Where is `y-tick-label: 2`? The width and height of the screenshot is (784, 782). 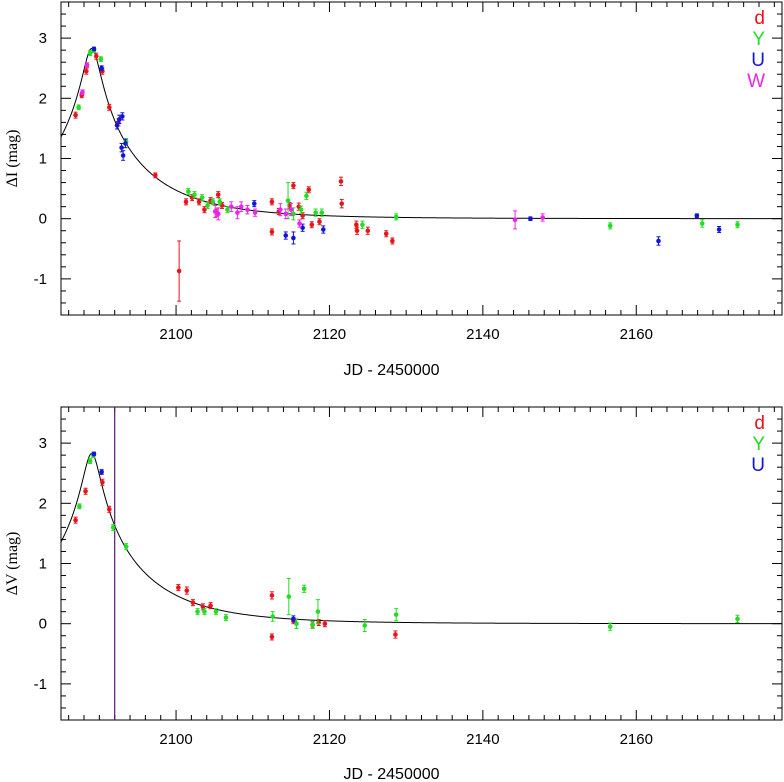
y-tick-label: 2 is located at coordinates (43, 503).